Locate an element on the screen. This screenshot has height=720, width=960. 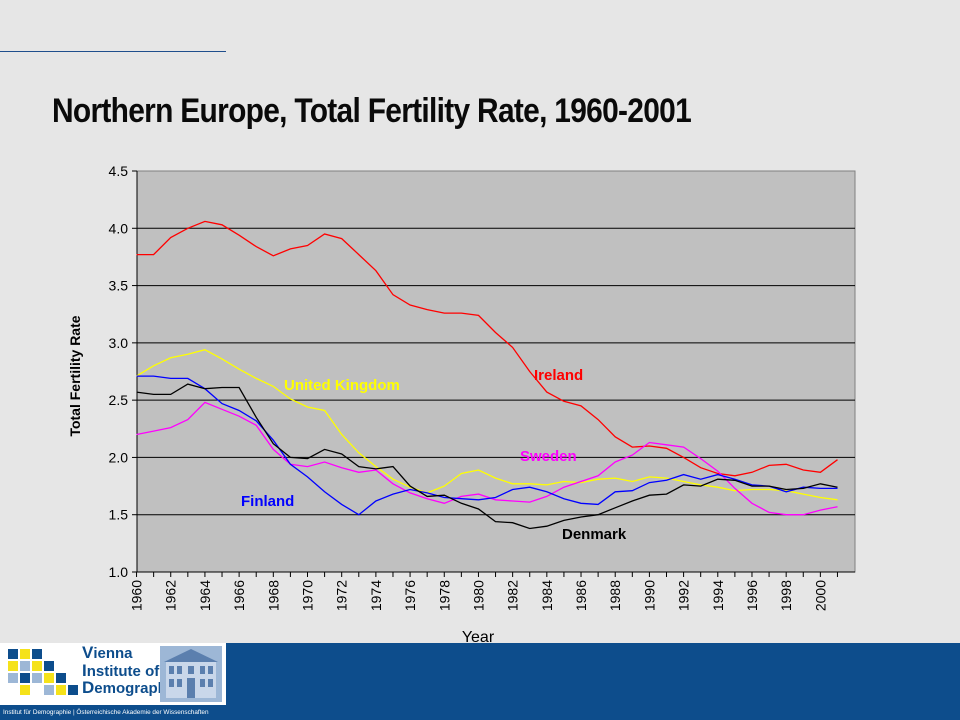
series-line-sweden is located at coordinates (487, 458).